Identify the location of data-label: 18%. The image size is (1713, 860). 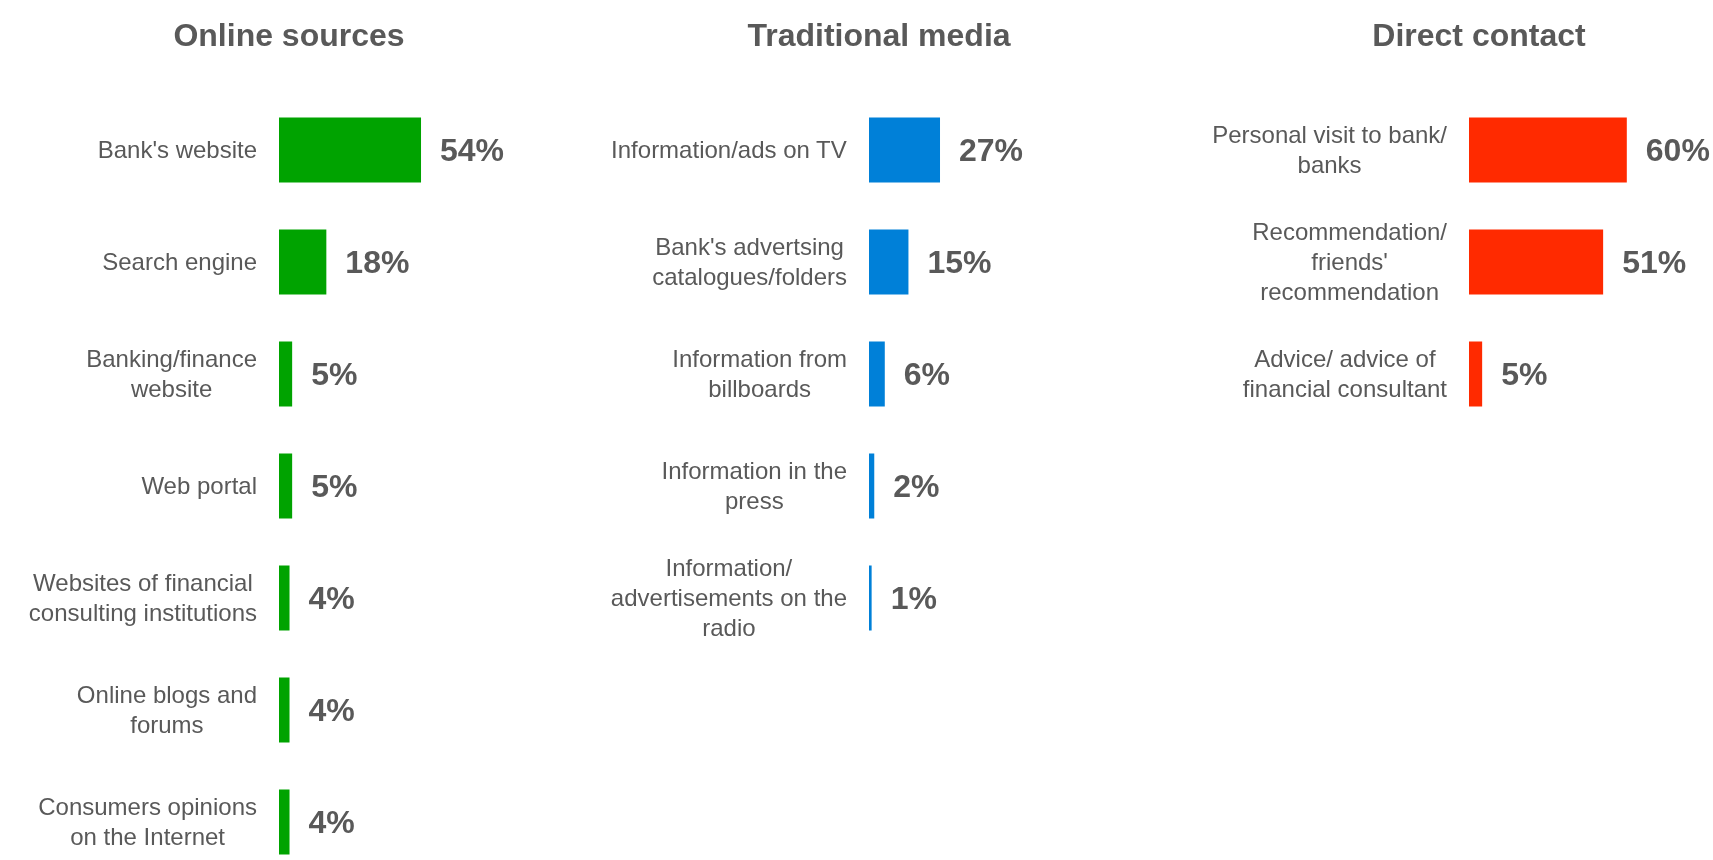
(377, 262).